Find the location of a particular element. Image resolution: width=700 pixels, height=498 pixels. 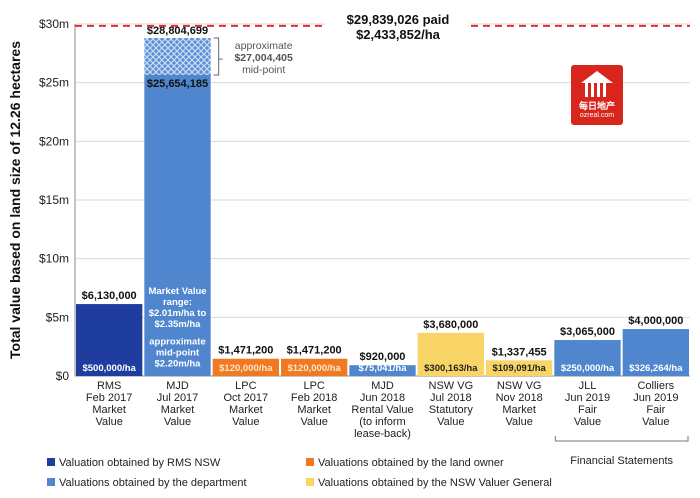

category-label: Jul 2017 is located at coordinates (178, 398).